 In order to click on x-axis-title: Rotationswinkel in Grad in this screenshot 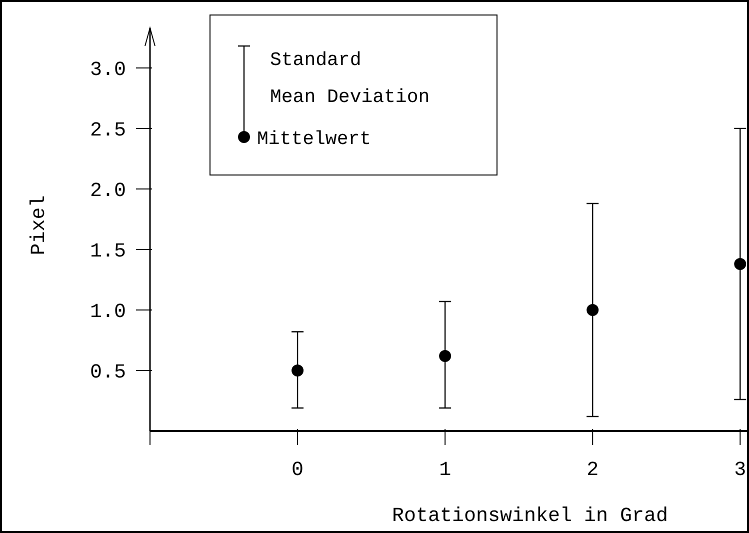, I will do `click(530, 516)`.